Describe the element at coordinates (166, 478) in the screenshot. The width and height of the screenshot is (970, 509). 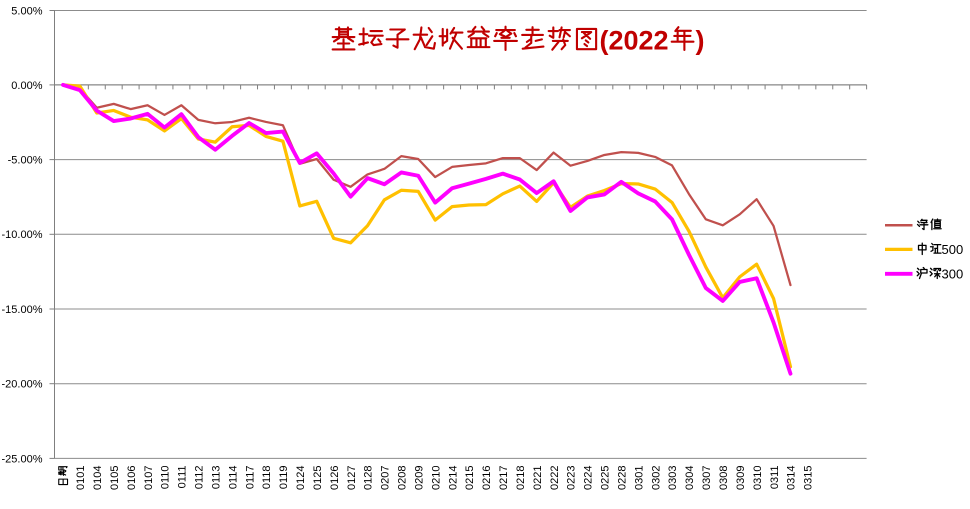
I see `svg-text: 0110` at that location.